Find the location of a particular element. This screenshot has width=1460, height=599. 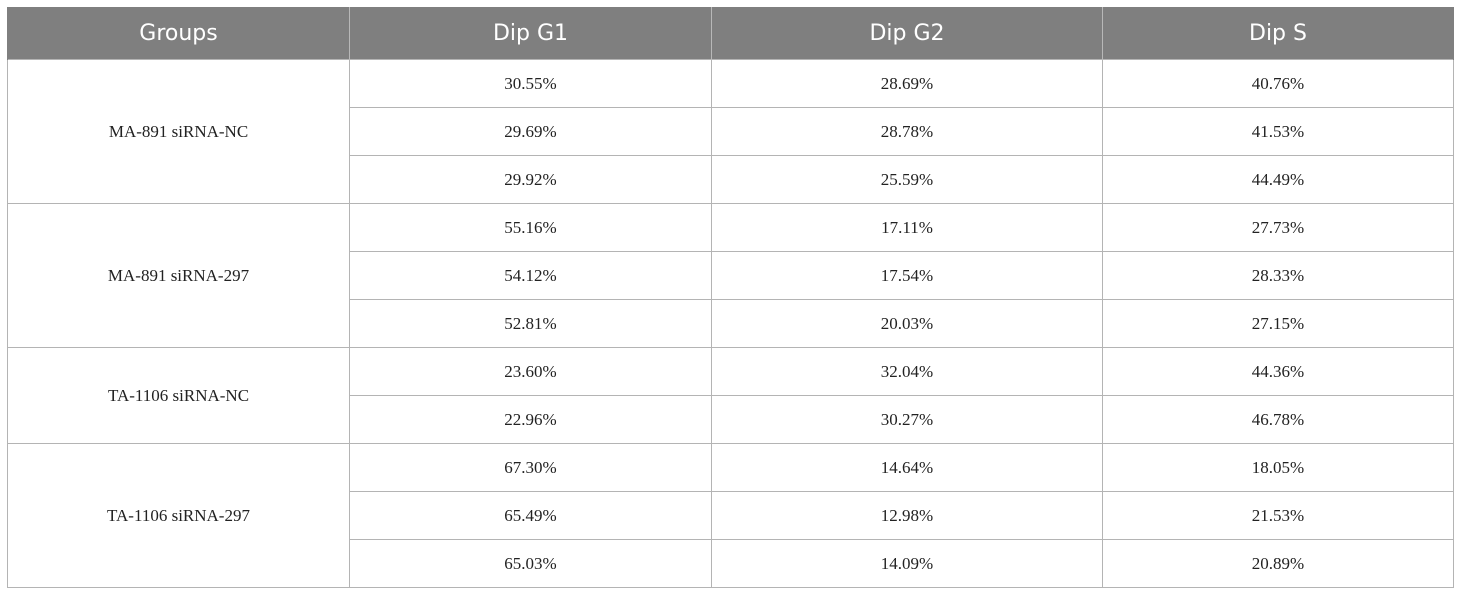

dip-g2-cell: 32.04% is located at coordinates (907, 371).